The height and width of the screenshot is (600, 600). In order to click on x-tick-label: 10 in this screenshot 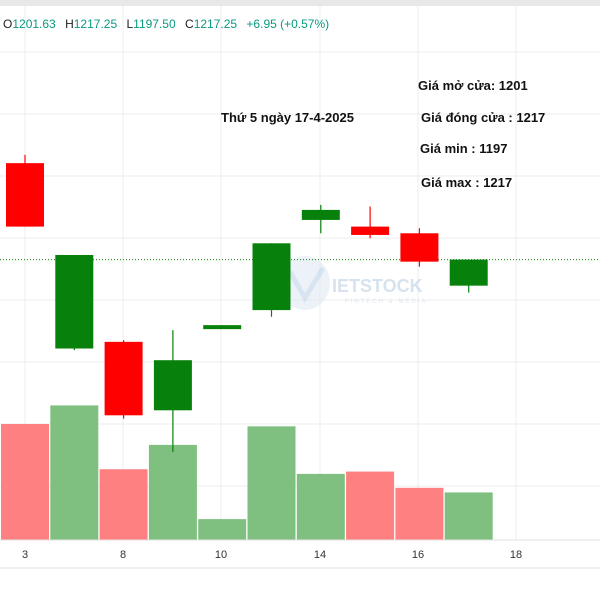, I will do `click(221, 555)`.